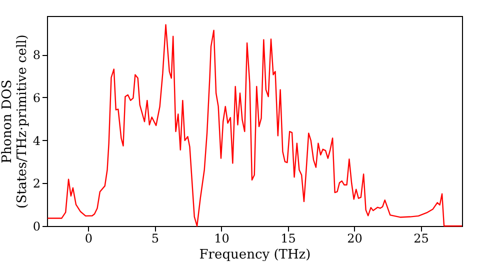 Image resolution: width=500 pixels, height=280 pixels. What do you see at coordinates (155, 239) in the screenshot?
I see `x-tick-label: 5` at bounding box center [155, 239].